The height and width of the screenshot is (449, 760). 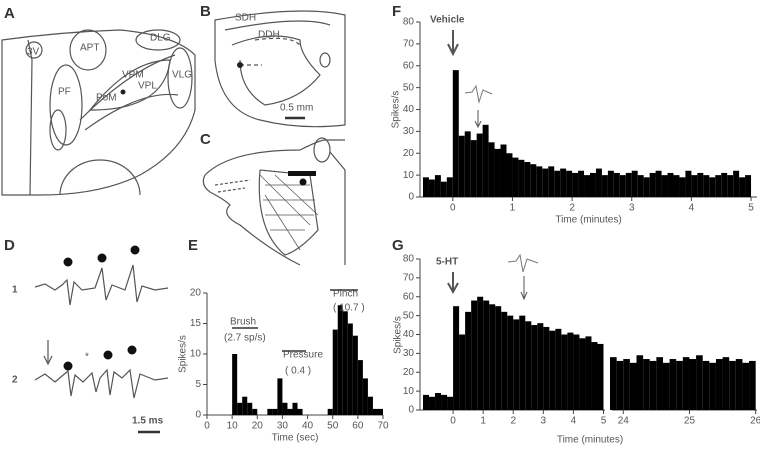 I want to click on x-axis-label: Time (sec), so click(x=295, y=438).